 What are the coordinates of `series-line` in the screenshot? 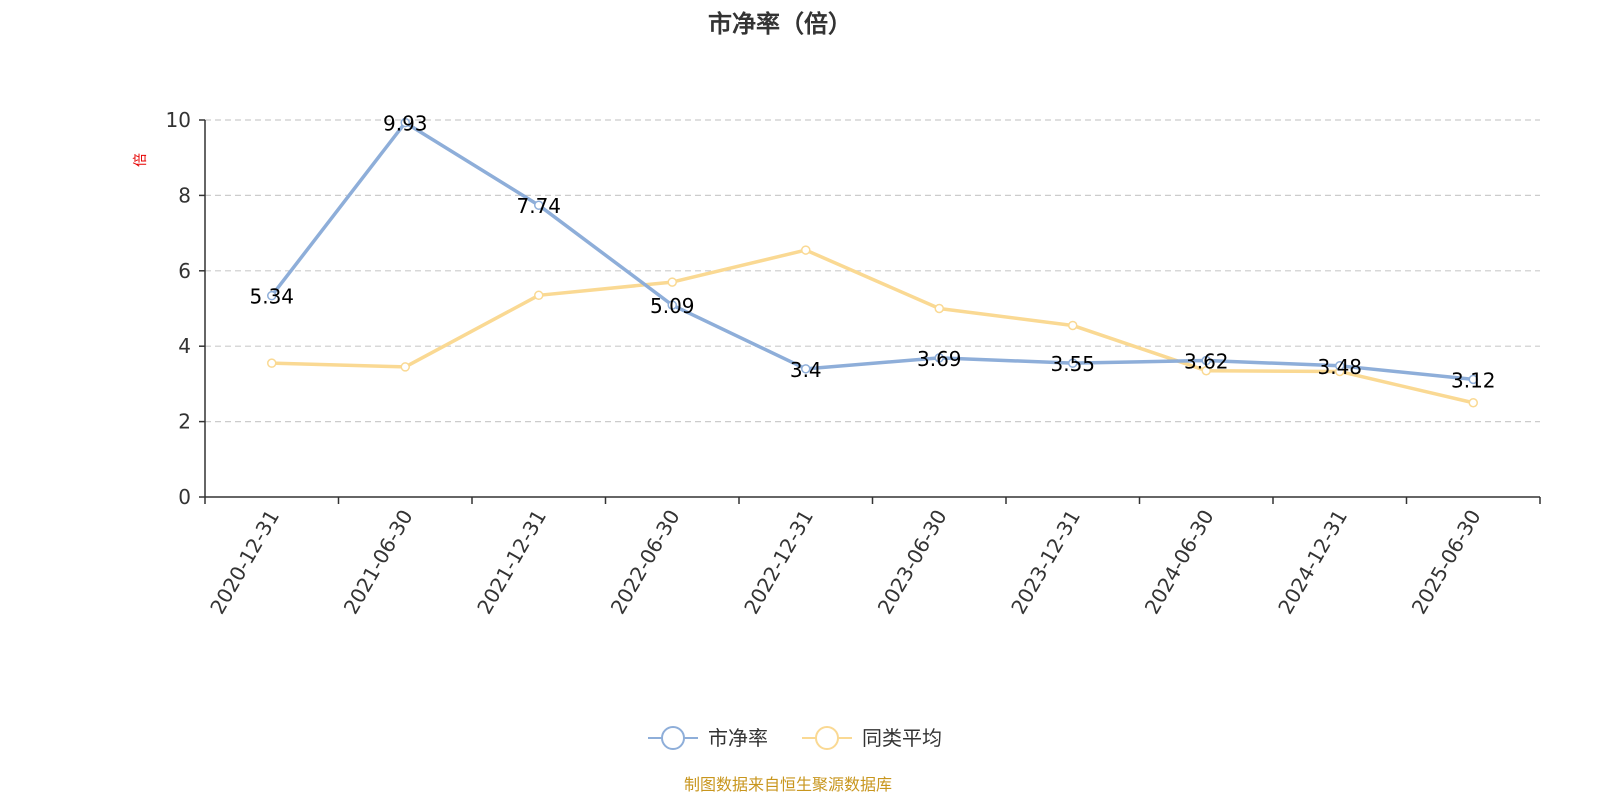 It's located at (872, 326).